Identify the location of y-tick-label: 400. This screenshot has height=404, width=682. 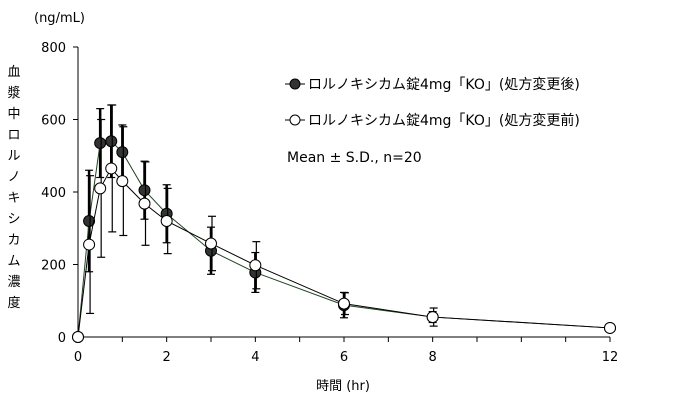
(53, 193).